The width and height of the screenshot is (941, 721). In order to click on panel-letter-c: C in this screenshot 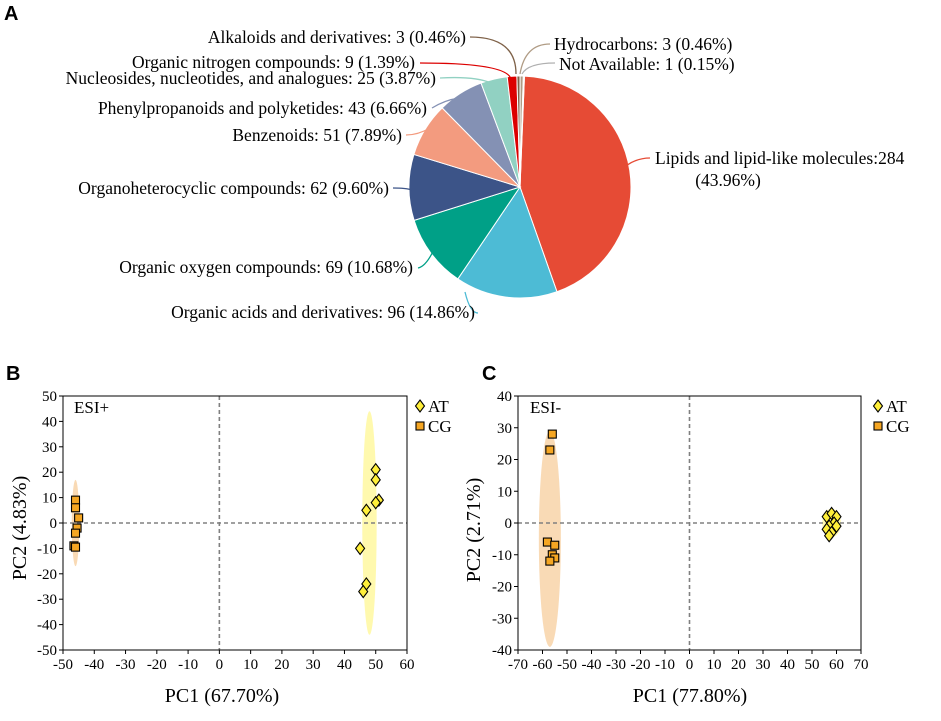, I will do `click(489, 374)`.